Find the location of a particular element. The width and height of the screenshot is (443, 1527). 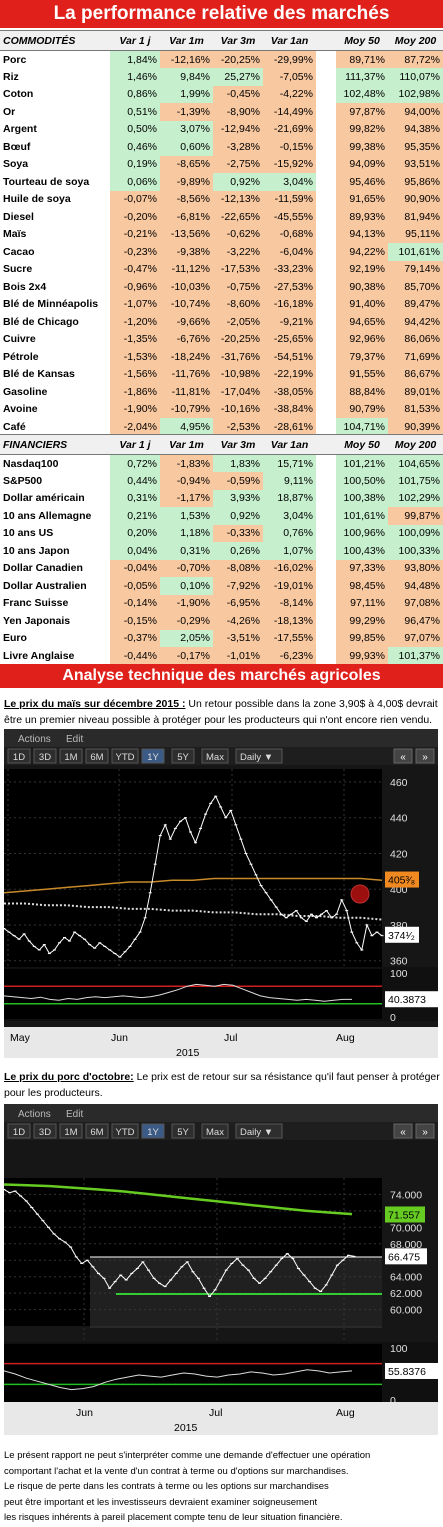

value-cell: -10,98% is located at coordinates (238, 374).